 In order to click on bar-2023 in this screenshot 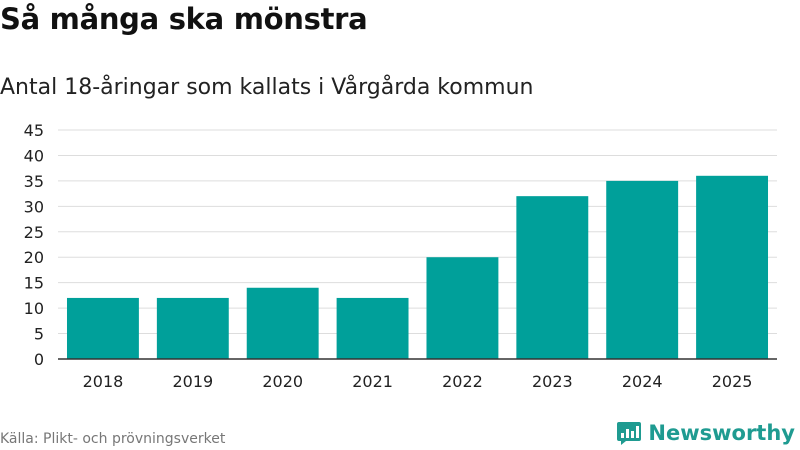, I will do `click(552, 277)`.